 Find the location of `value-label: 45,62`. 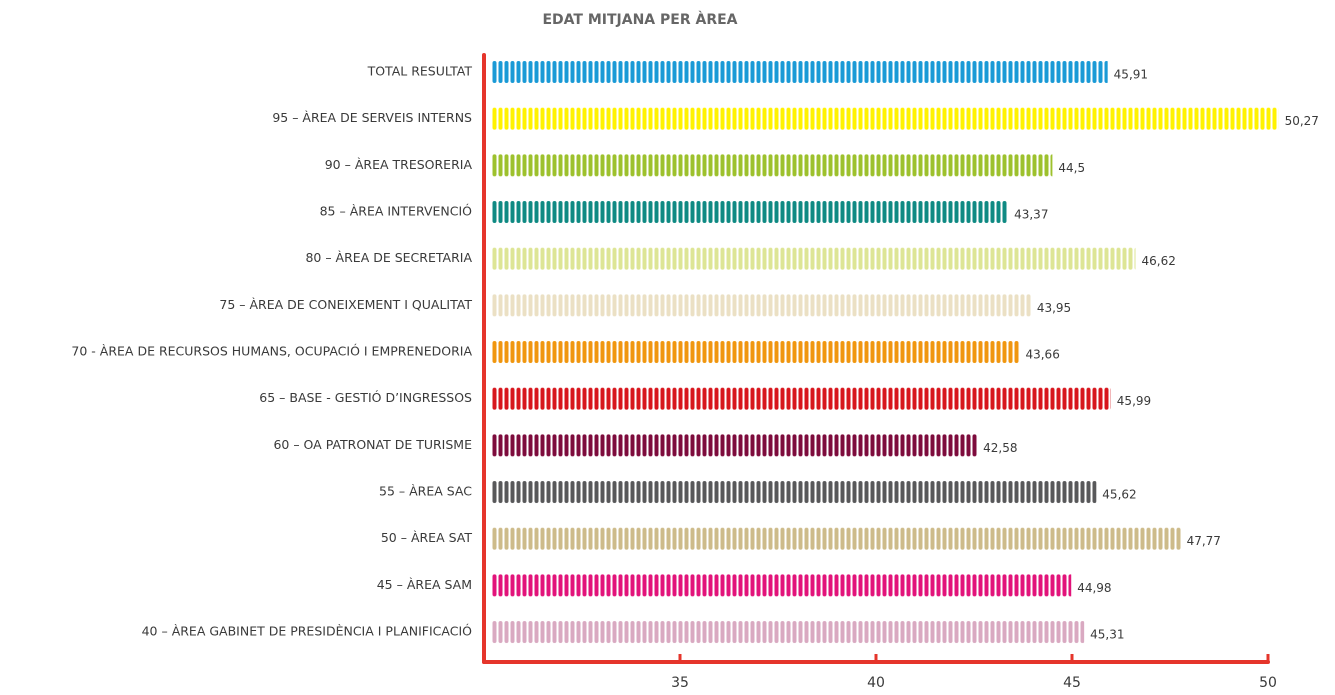

value-label: 45,62 is located at coordinates (1119, 495).